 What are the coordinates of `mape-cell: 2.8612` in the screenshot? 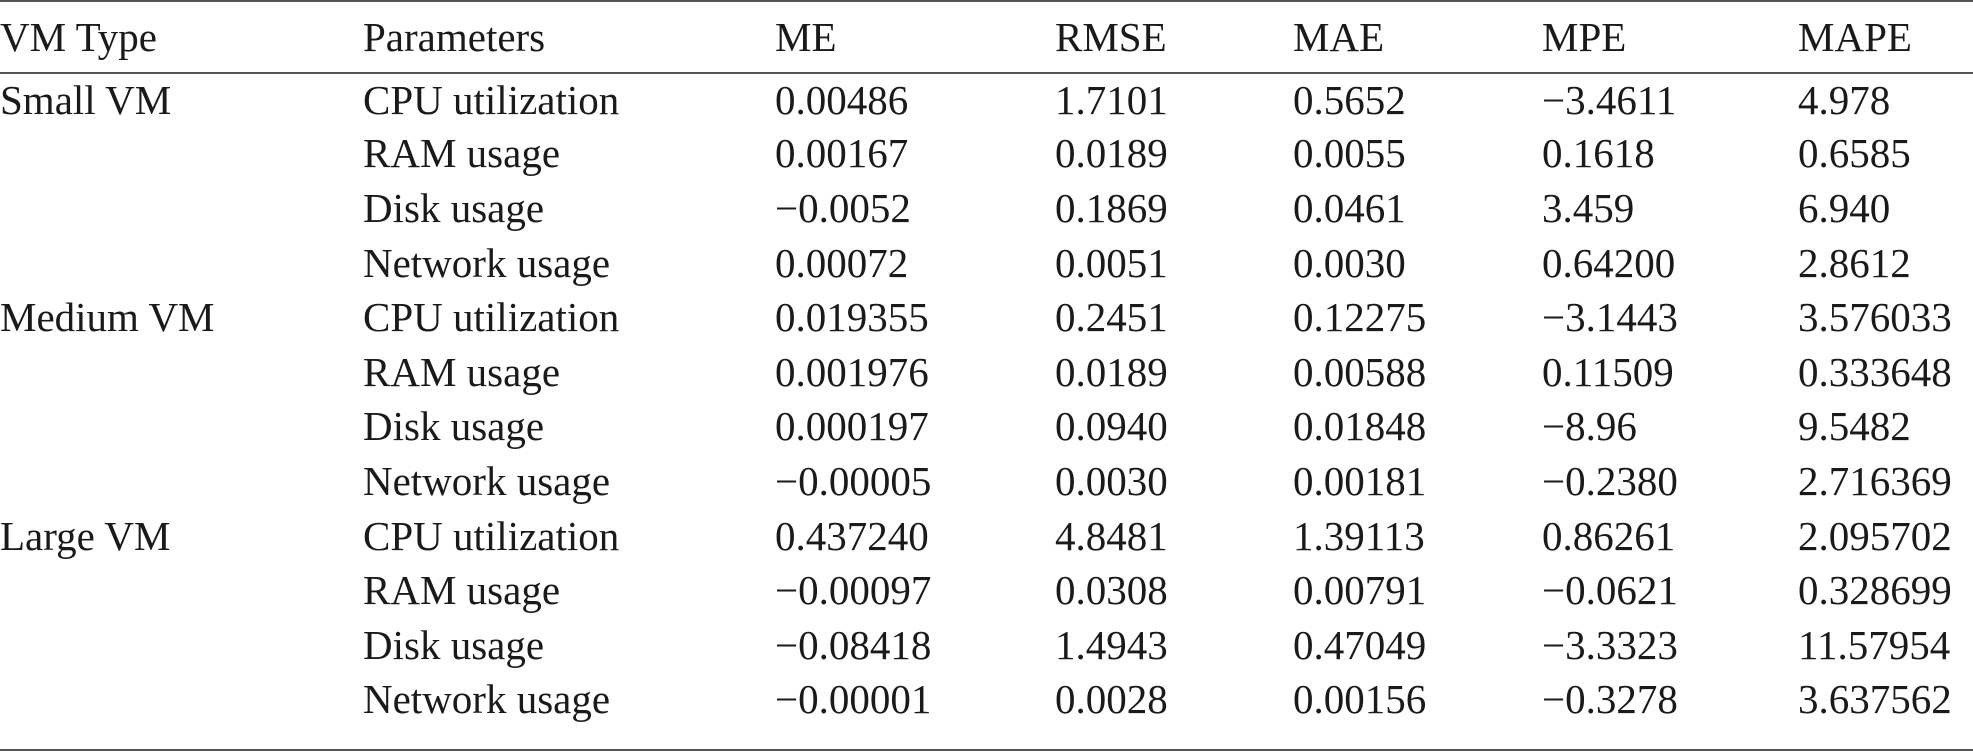 It's located at (1854, 262).